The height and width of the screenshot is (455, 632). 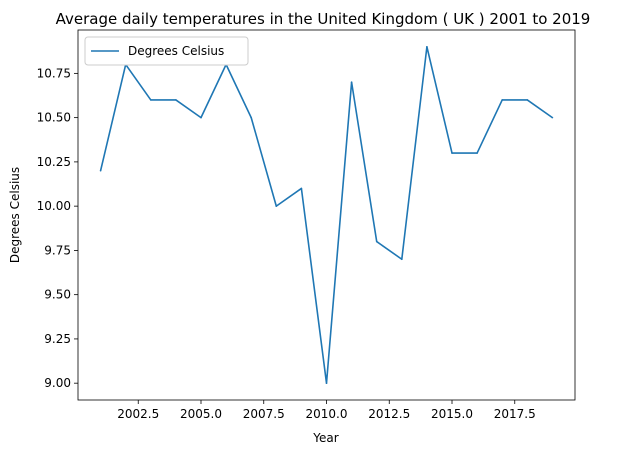 What do you see at coordinates (57, 339) in the screenshot?
I see `y-tick-label: 9.25` at bounding box center [57, 339].